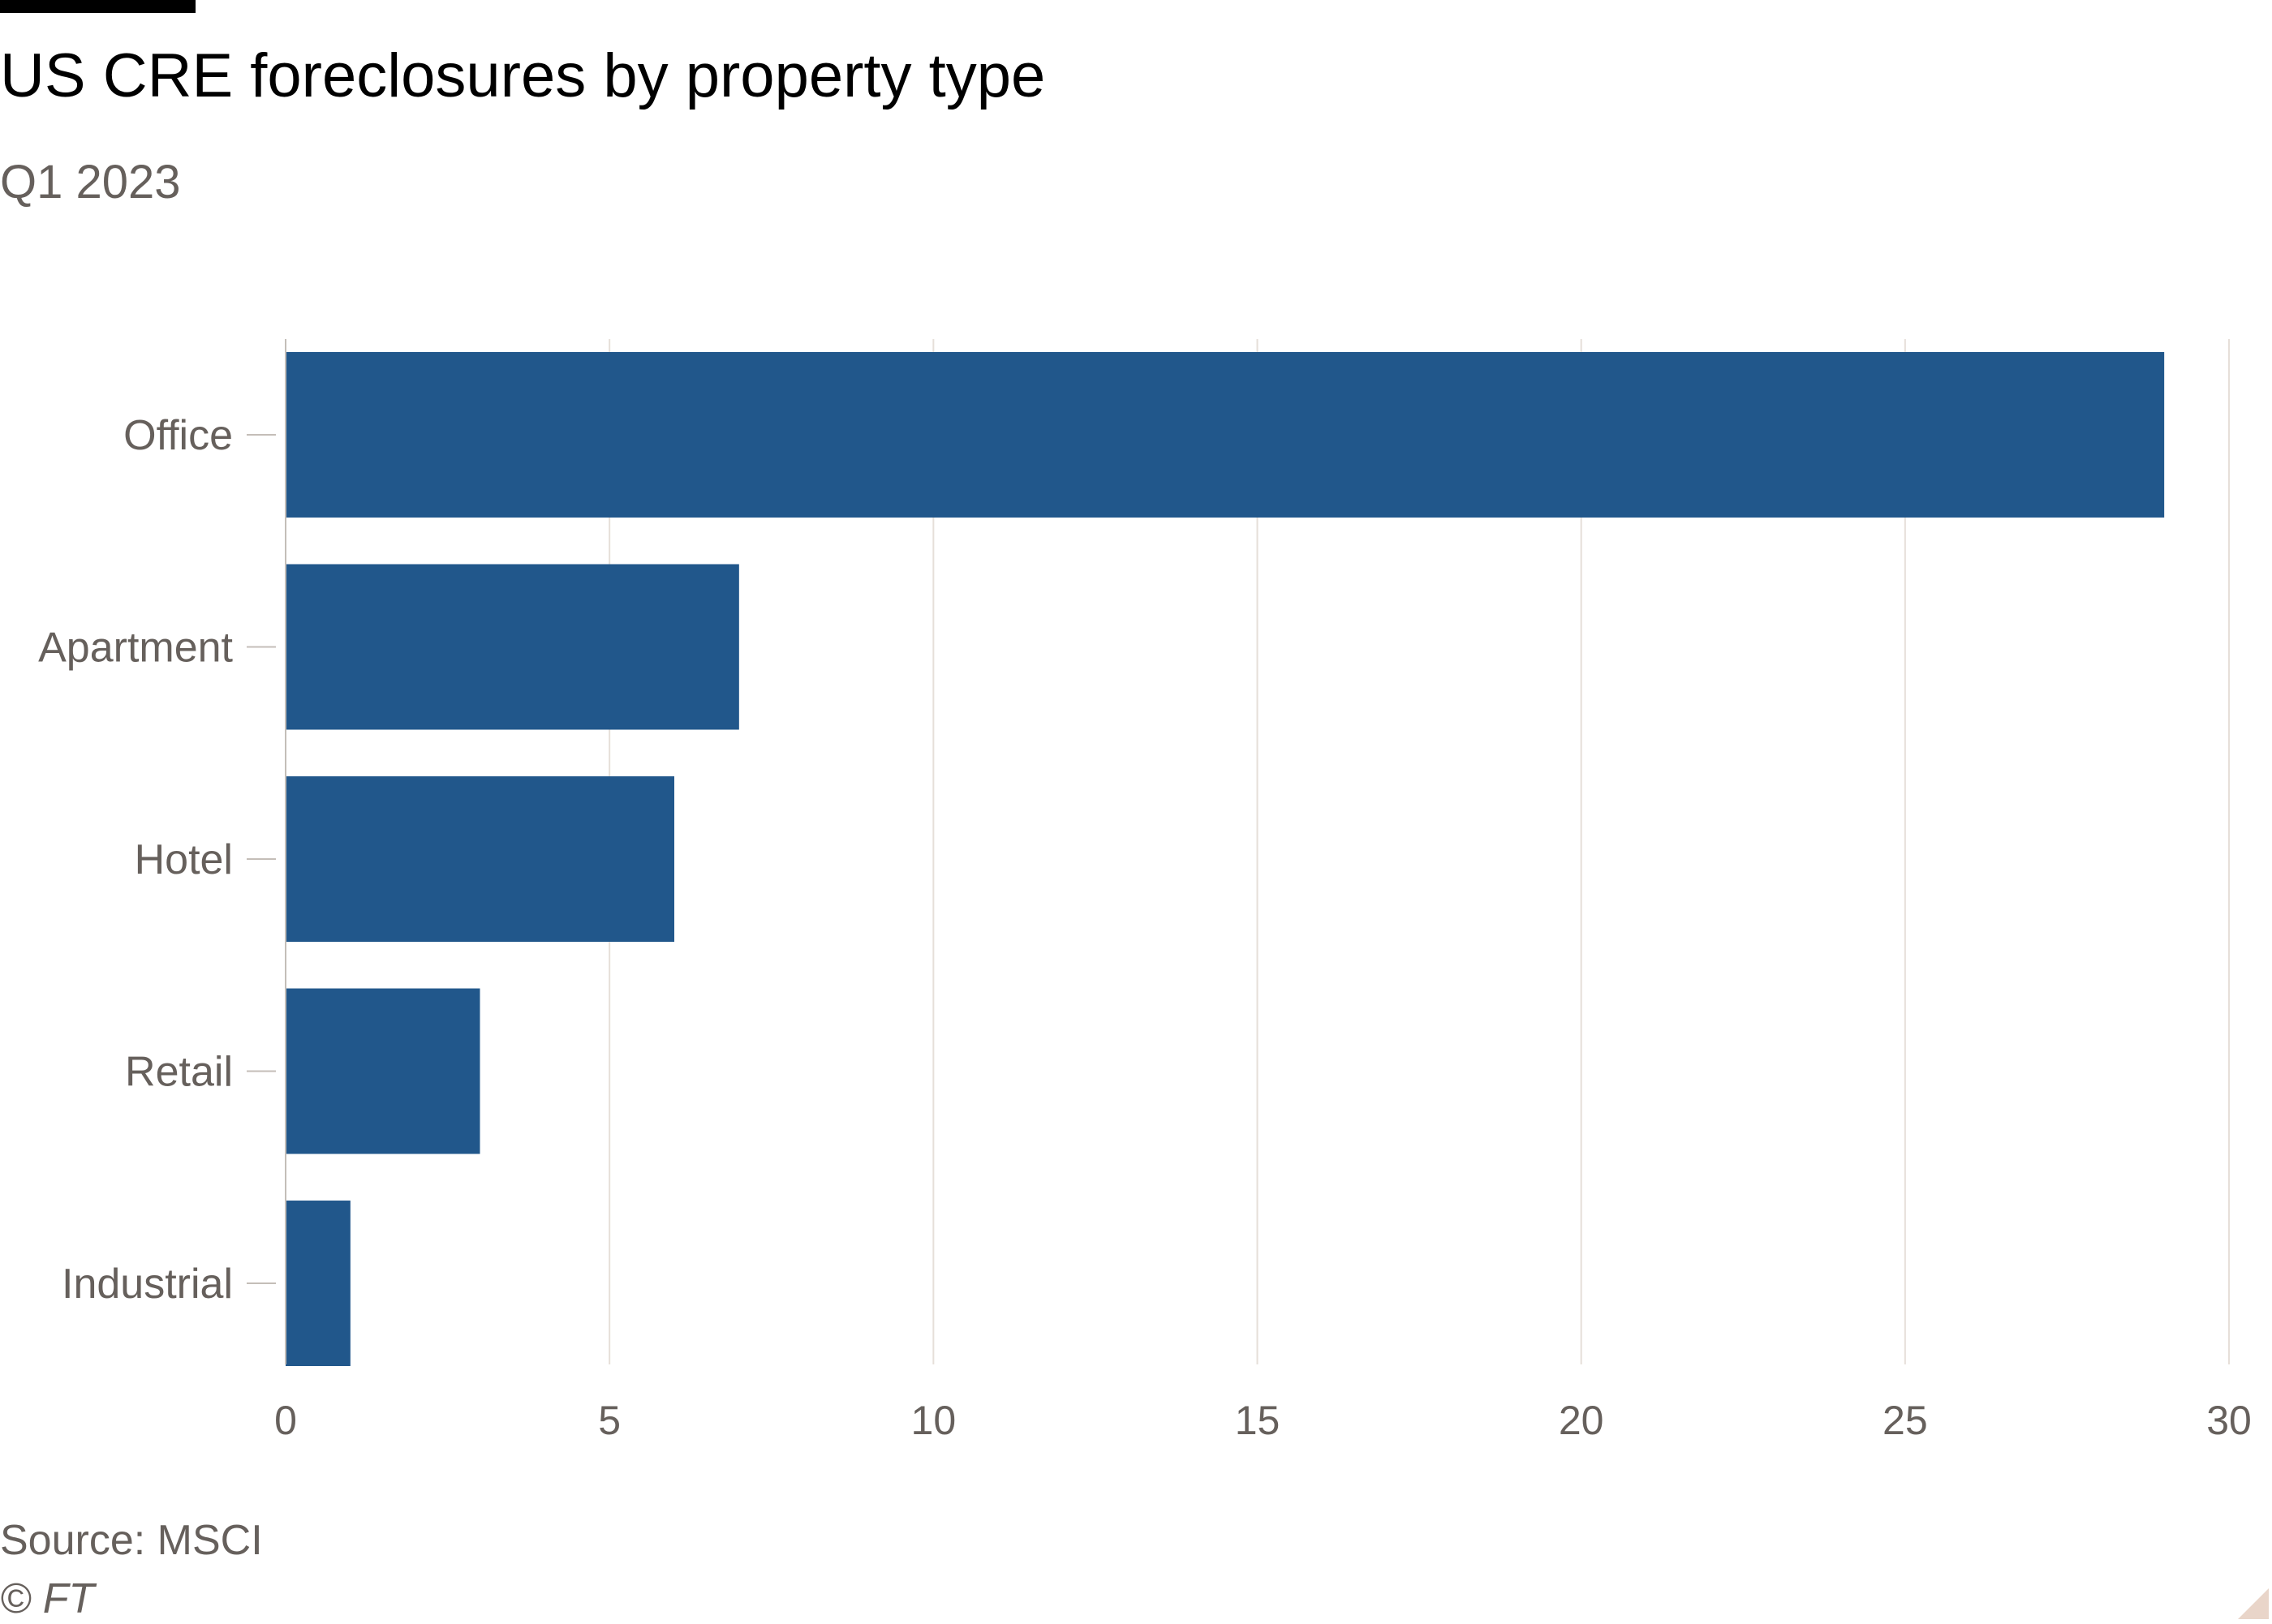 This screenshot has height=1624, width=2272. I want to click on bar-industrial, so click(318, 1283).